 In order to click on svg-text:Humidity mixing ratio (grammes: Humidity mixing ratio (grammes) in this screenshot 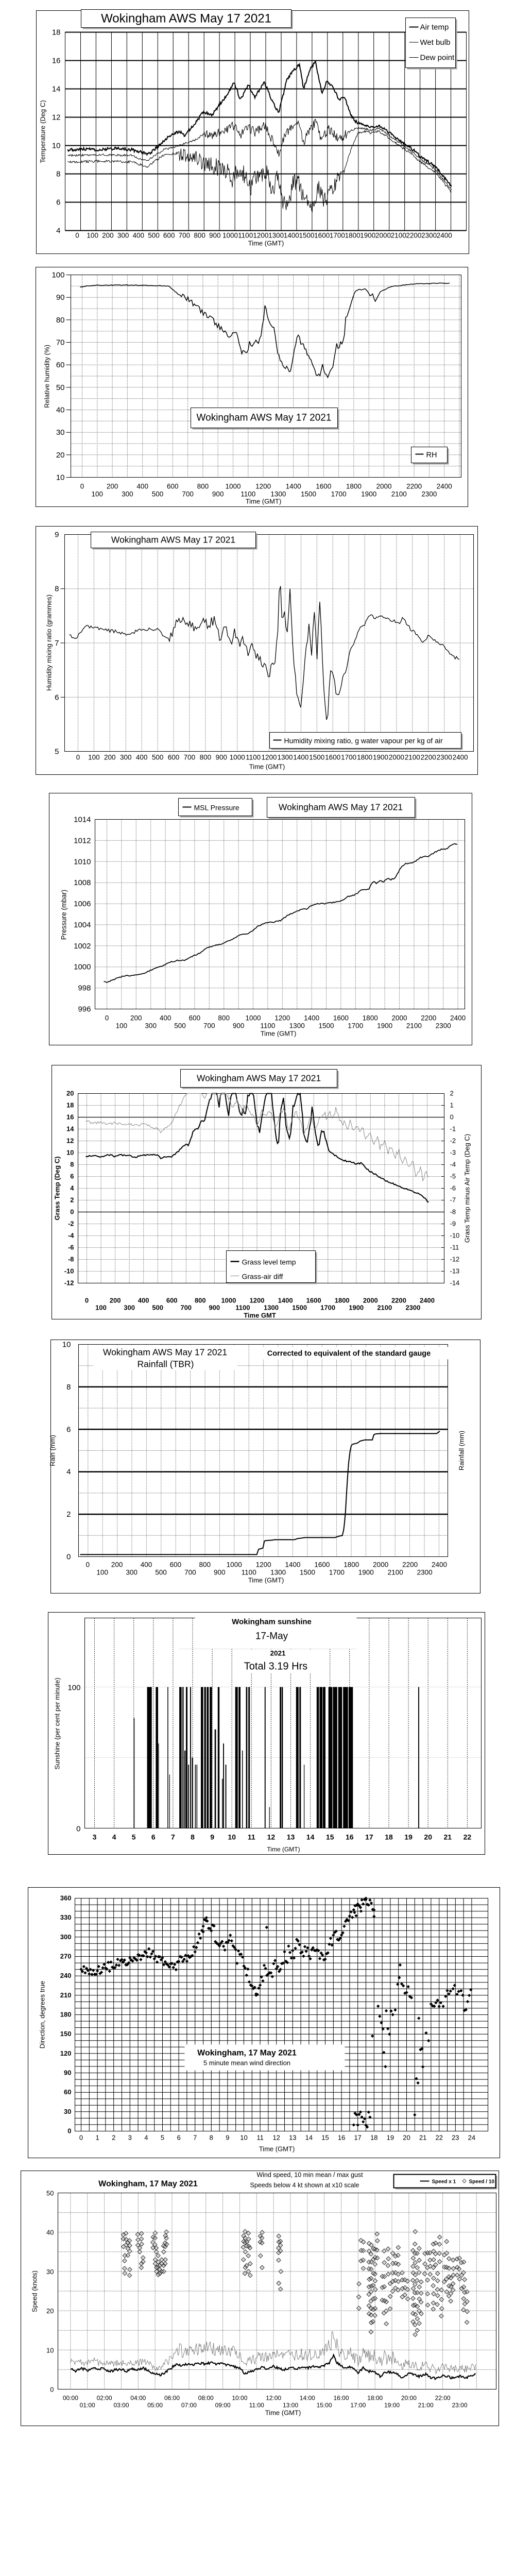, I will do `click(49, 643)`.